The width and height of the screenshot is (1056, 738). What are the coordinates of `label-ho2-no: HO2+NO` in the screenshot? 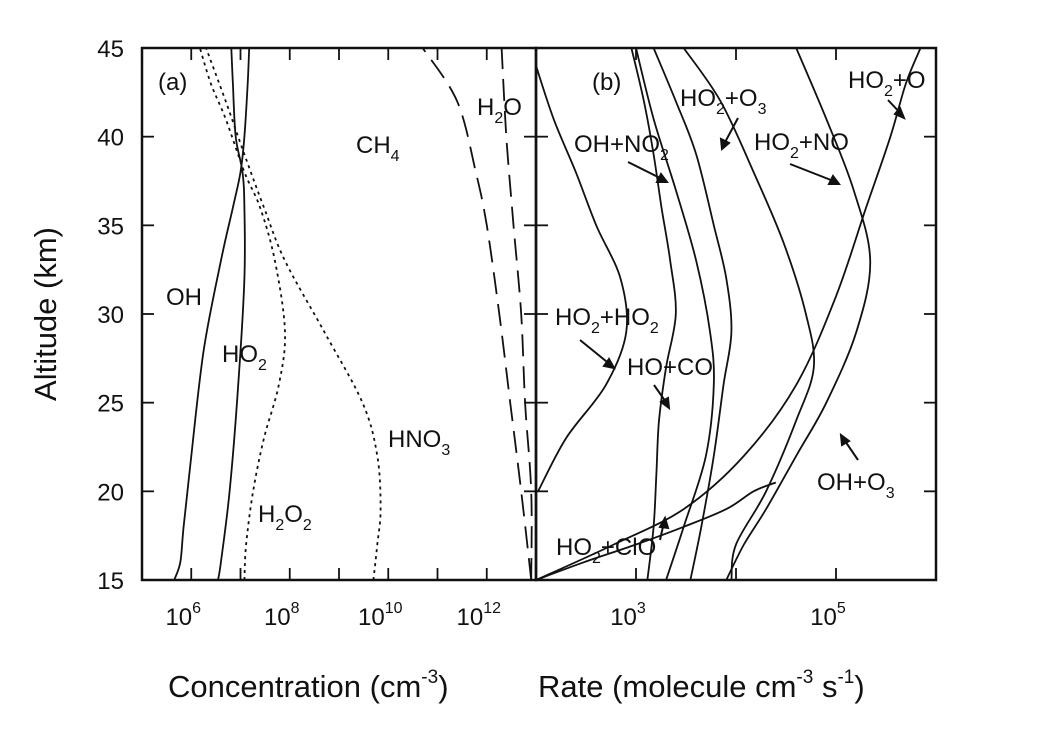 It's located at (801, 145).